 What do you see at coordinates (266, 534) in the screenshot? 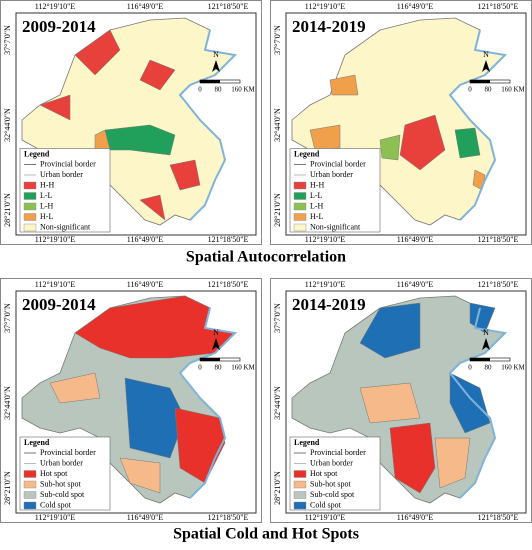
I see `section-title: Spatial Cold and Hot Spots` at bounding box center [266, 534].